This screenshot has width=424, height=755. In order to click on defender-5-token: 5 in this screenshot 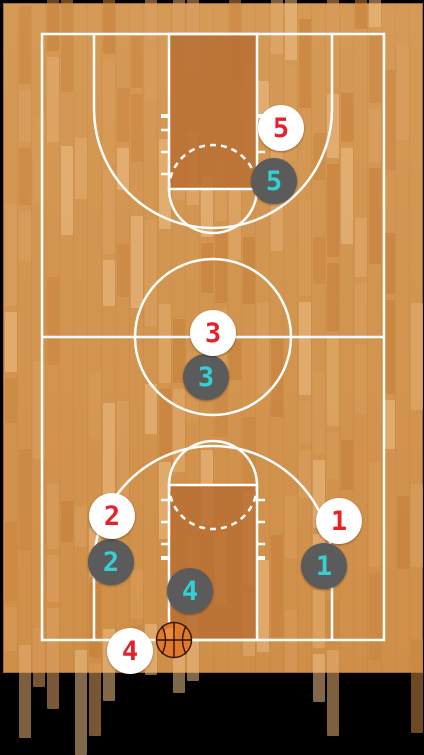, I will do `click(274, 181)`.